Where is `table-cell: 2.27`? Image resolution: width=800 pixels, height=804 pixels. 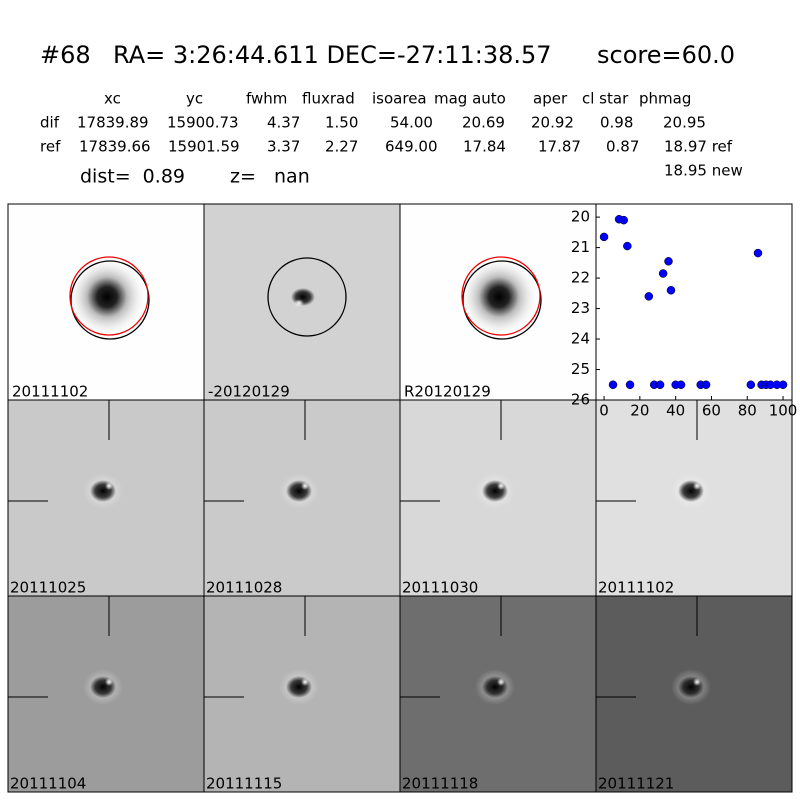 table-cell: 2.27 is located at coordinates (341, 147).